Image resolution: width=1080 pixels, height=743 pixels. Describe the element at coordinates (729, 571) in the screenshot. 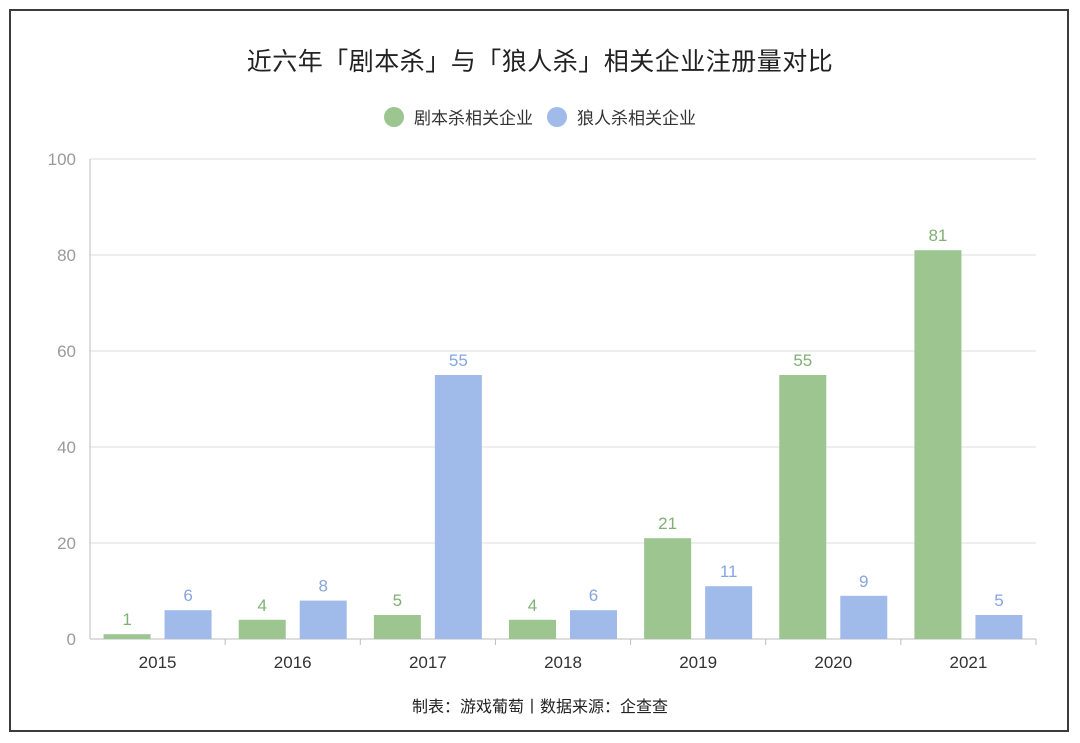

I see `data-label-werewolf: 11` at that location.